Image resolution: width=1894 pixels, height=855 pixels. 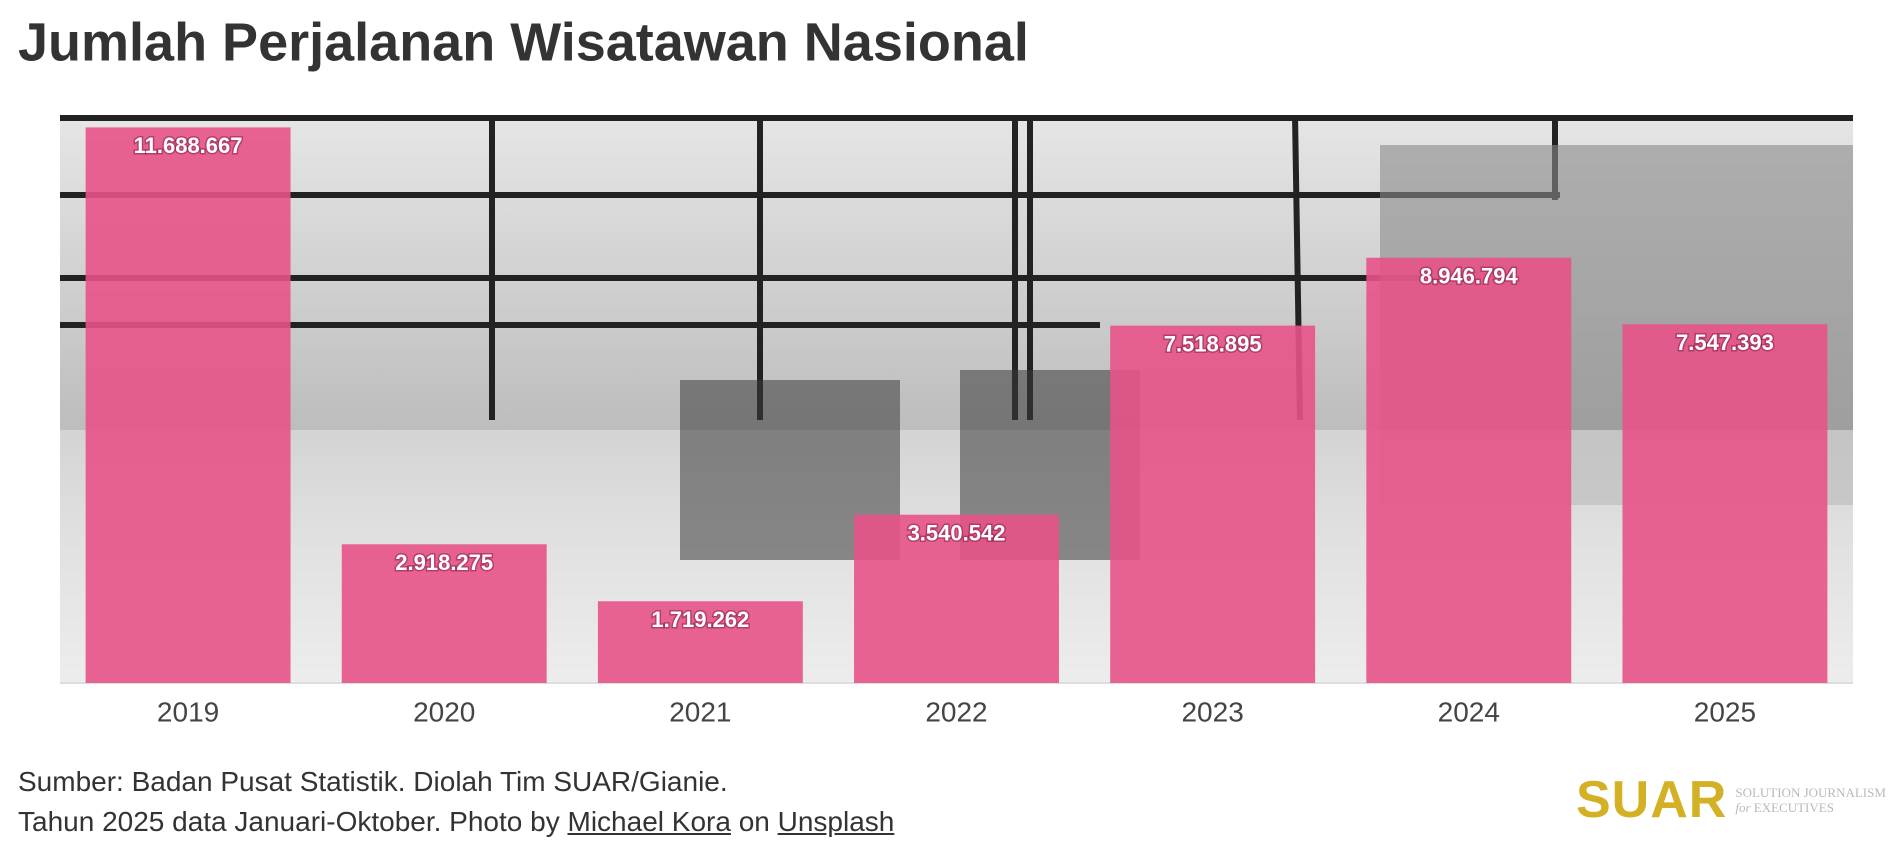 I want to click on x-tick-label: 2021, so click(x=700, y=711).